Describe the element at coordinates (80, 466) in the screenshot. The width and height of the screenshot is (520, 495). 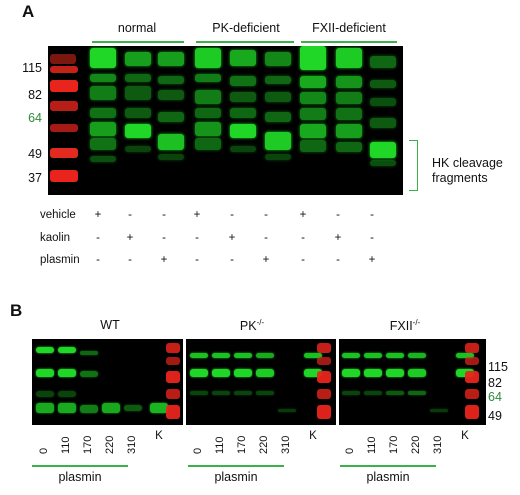
I see `plasmin-line-wt` at that location.